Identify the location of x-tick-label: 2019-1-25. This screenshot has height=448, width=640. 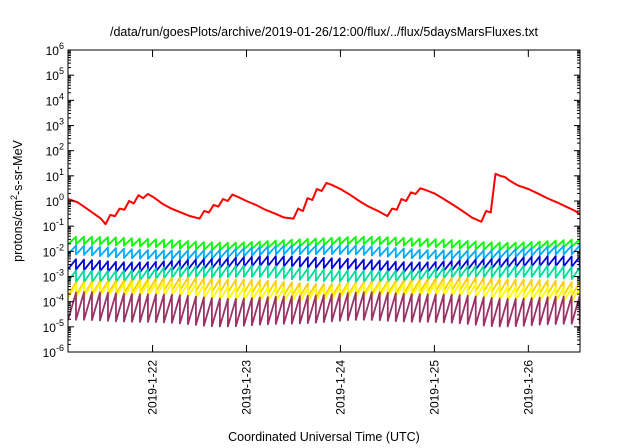
(434, 387).